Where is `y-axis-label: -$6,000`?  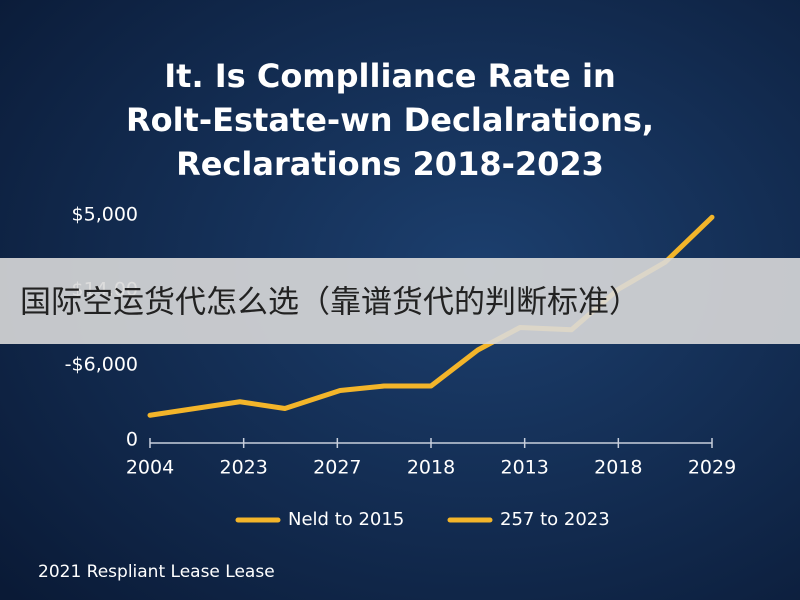 y-axis-label: -$6,000 is located at coordinates (101, 365).